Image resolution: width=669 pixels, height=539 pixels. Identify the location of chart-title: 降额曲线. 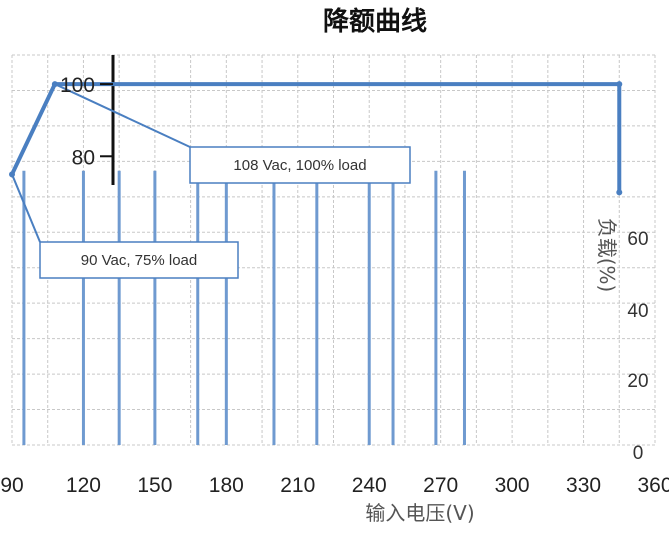
(375, 22).